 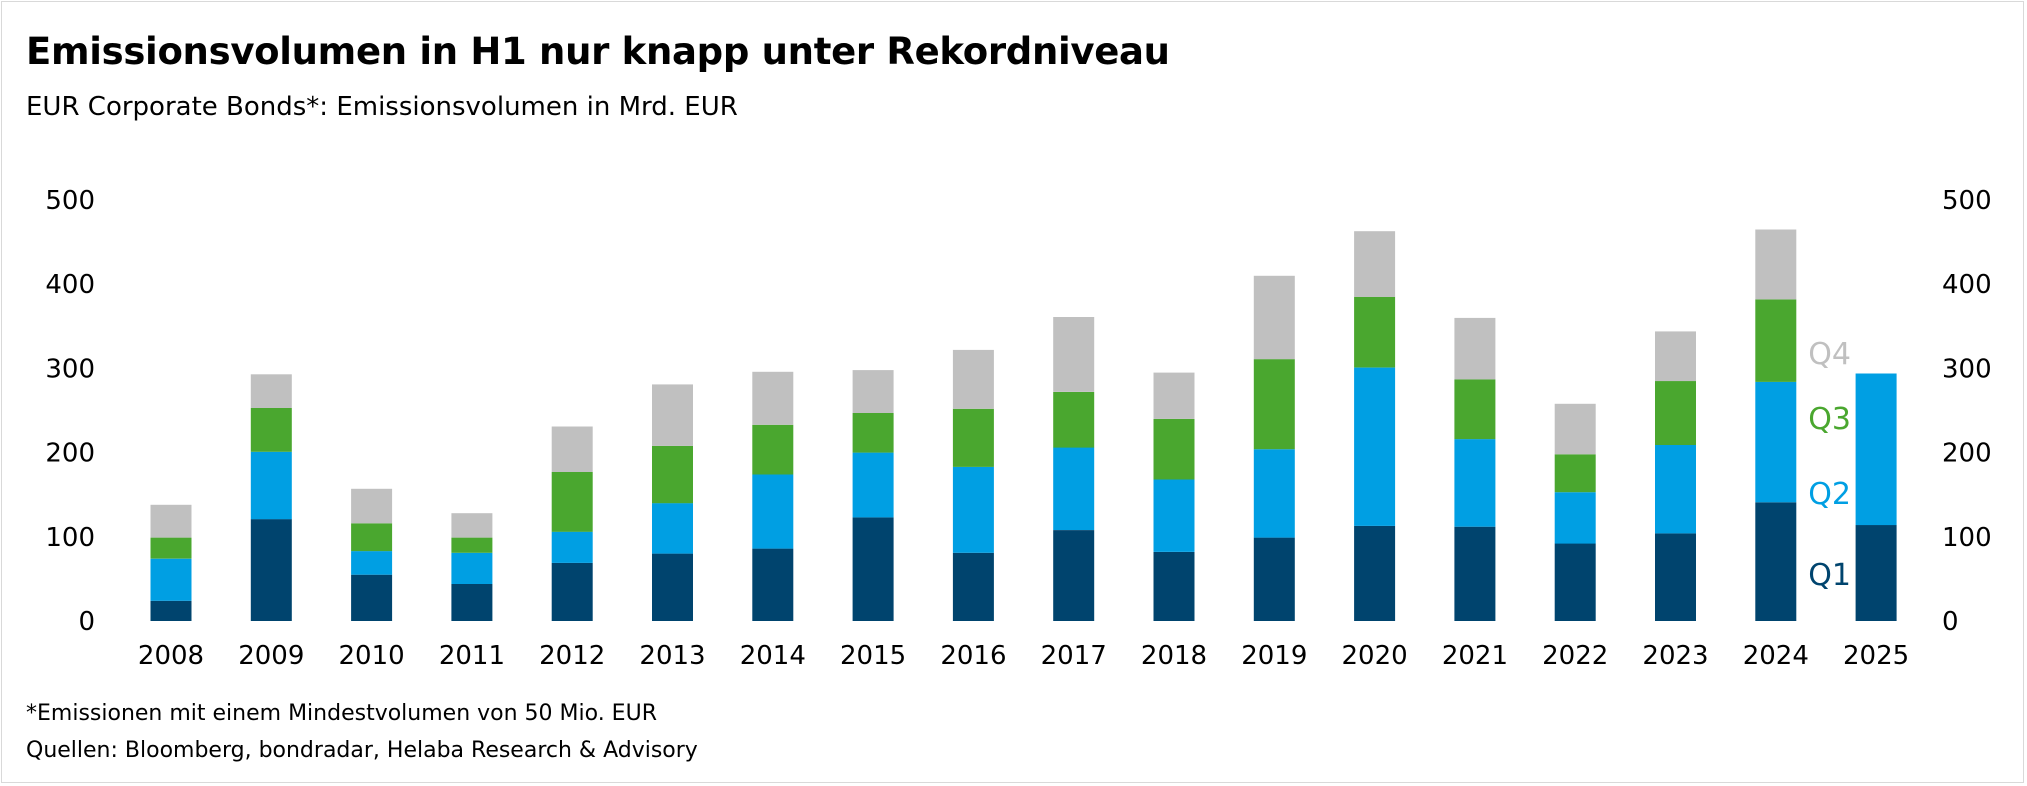 I want to click on bar-2008-q2, so click(x=171, y=579).